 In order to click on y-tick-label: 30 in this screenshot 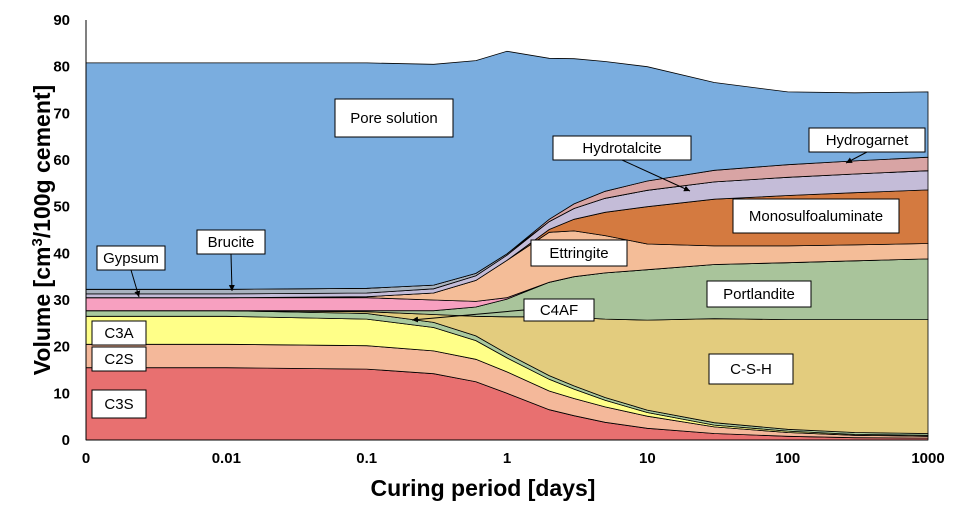, I will do `click(61, 300)`.